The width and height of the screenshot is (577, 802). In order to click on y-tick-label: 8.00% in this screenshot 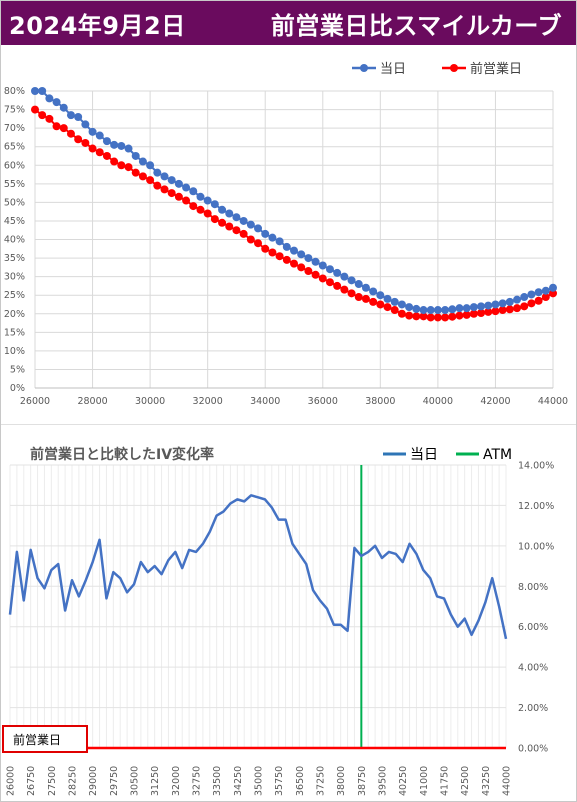, I will do `click(533, 587)`.